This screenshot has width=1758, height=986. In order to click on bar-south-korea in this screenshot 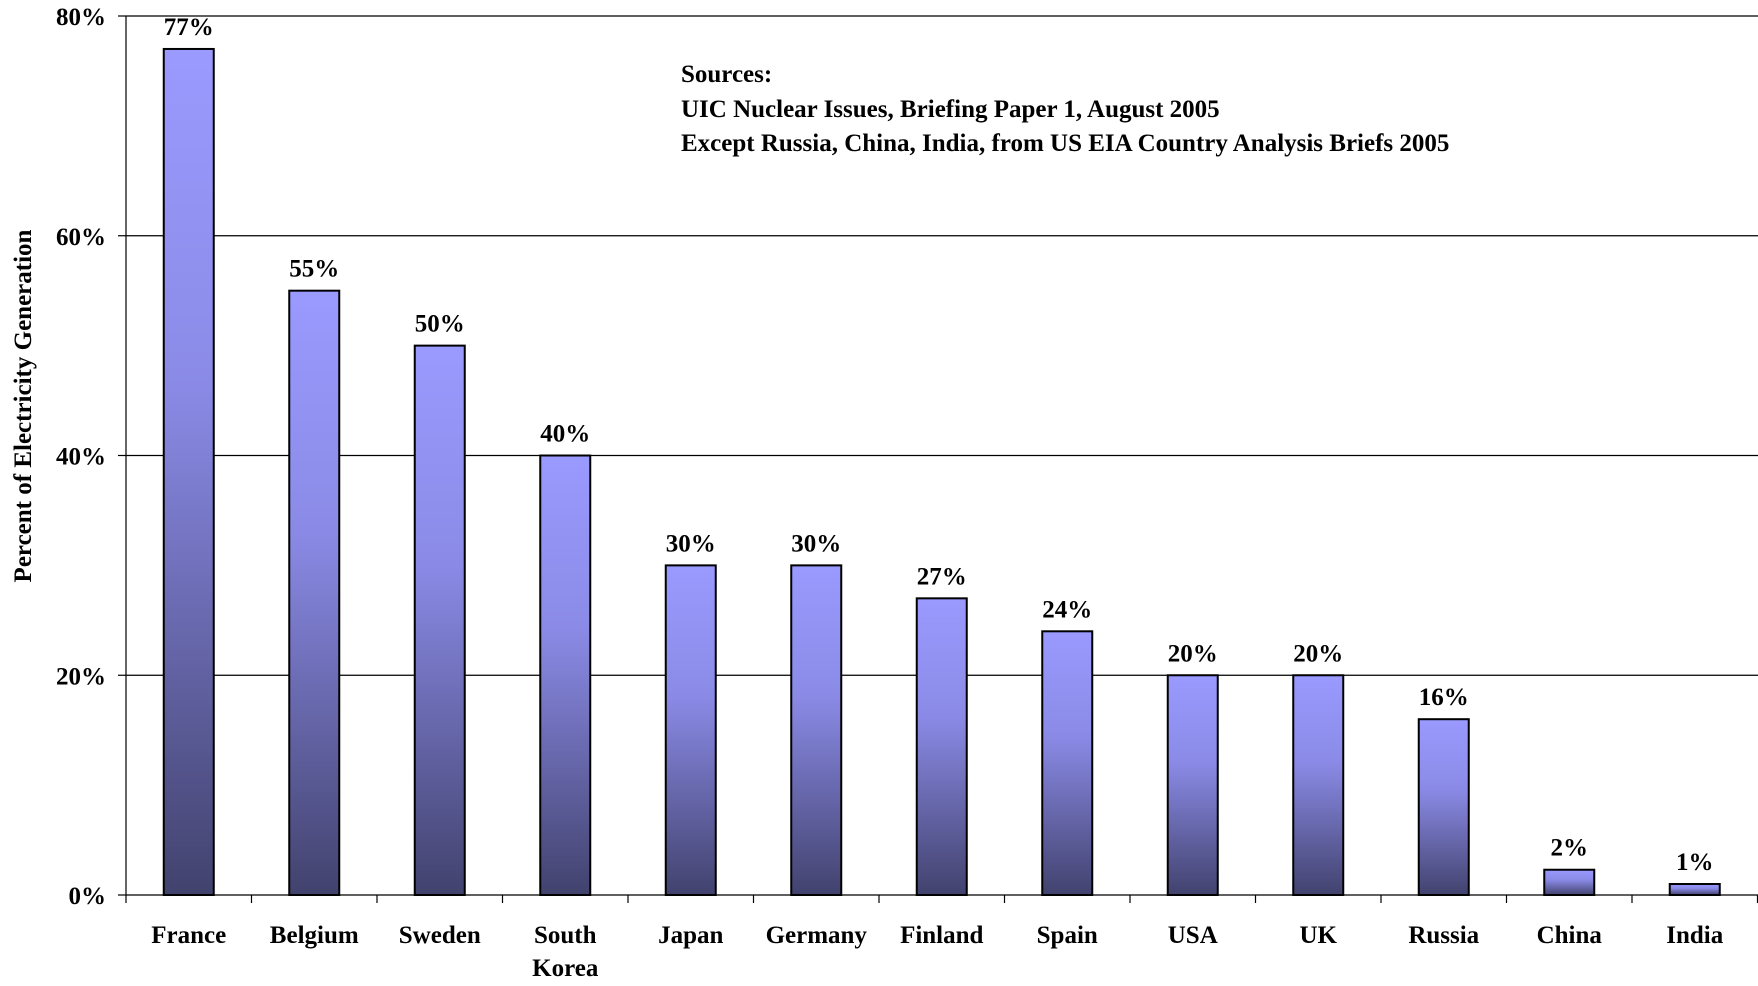, I will do `click(565, 675)`.